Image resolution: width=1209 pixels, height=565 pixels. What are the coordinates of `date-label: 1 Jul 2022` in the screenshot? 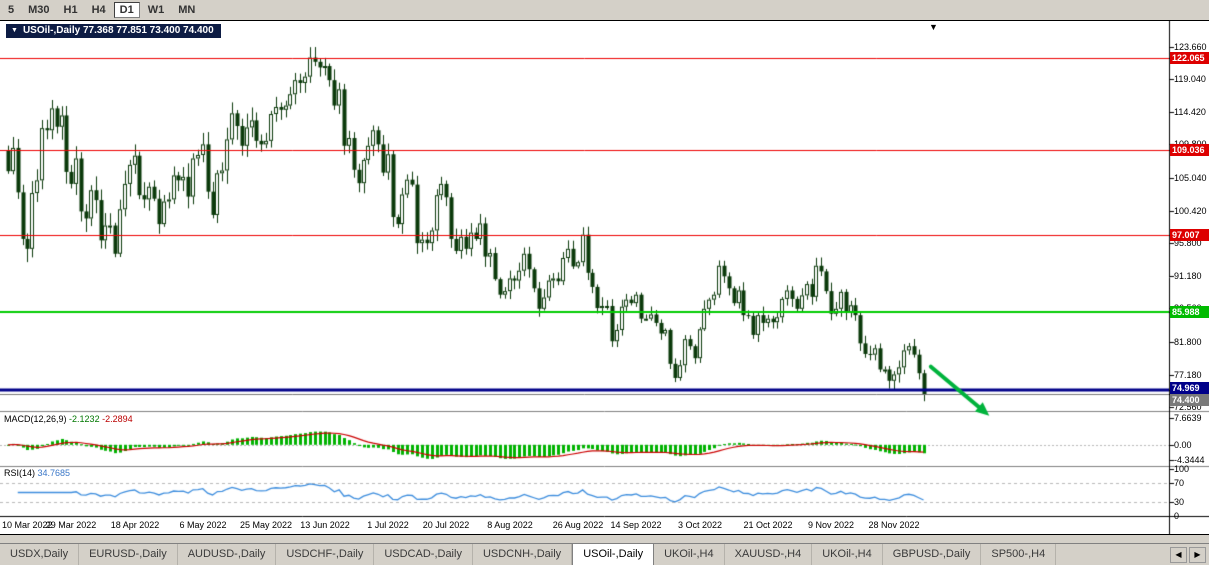 It's located at (388, 525).